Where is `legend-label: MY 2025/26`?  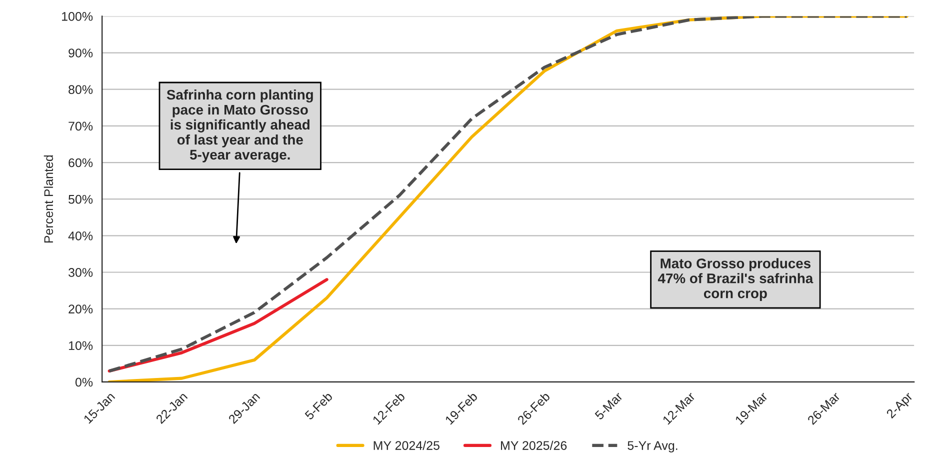 legend-label: MY 2025/26 is located at coordinates (534, 445).